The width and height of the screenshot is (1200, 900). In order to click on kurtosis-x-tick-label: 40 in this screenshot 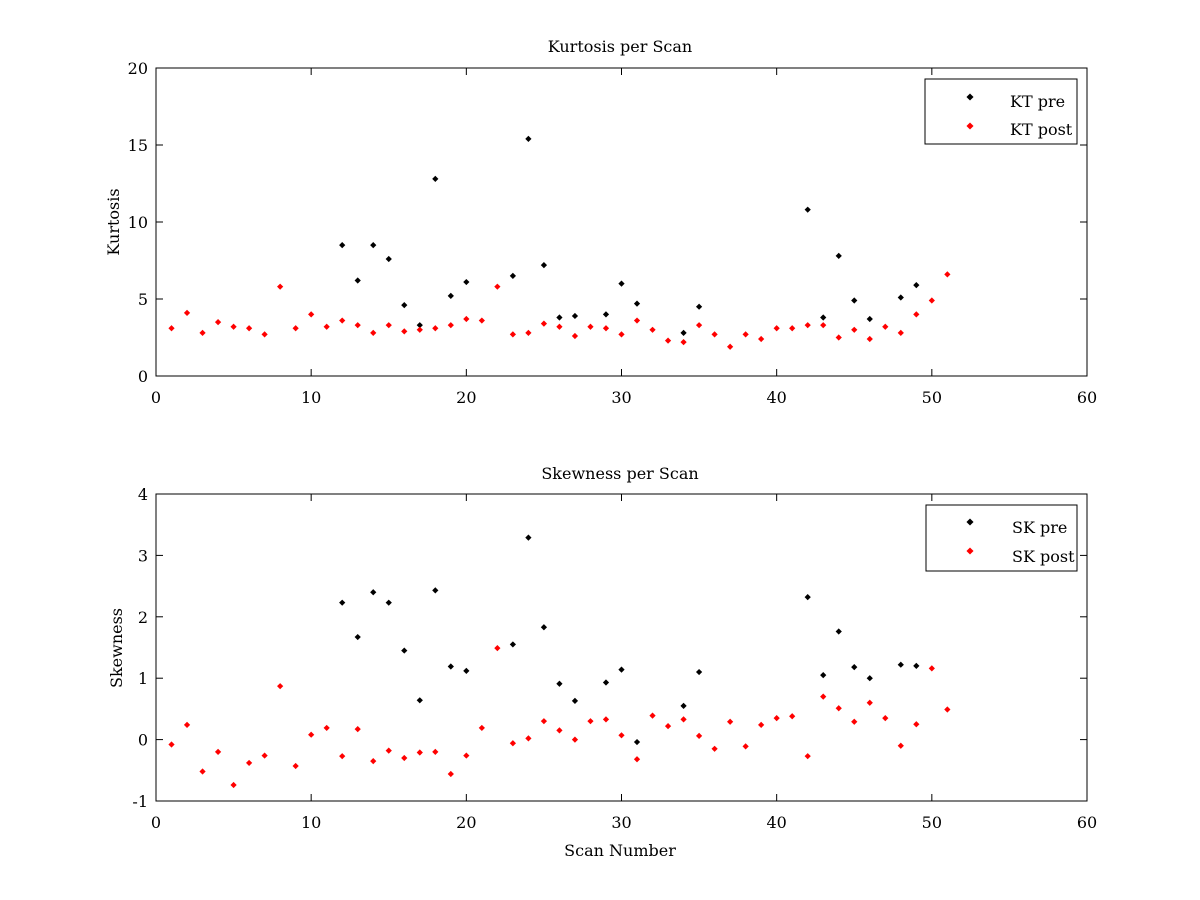, I will do `click(776, 397)`.